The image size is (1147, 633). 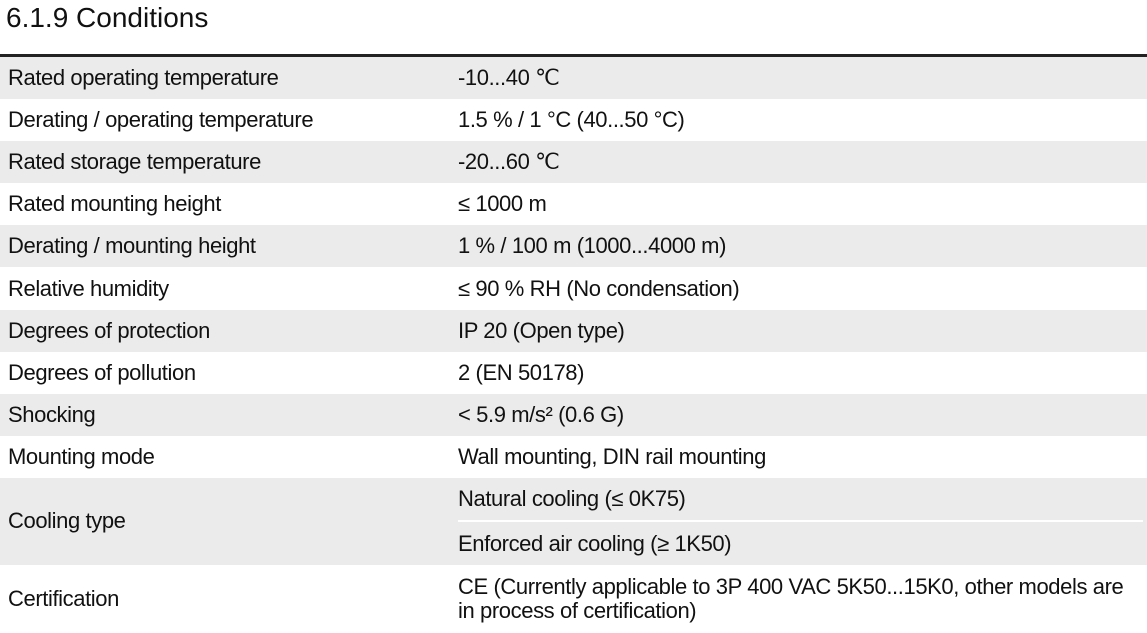 What do you see at coordinates (509, 162) in the screenshot?
I see `row-value: -20...60 ℃` at bounding box center [509, 162].